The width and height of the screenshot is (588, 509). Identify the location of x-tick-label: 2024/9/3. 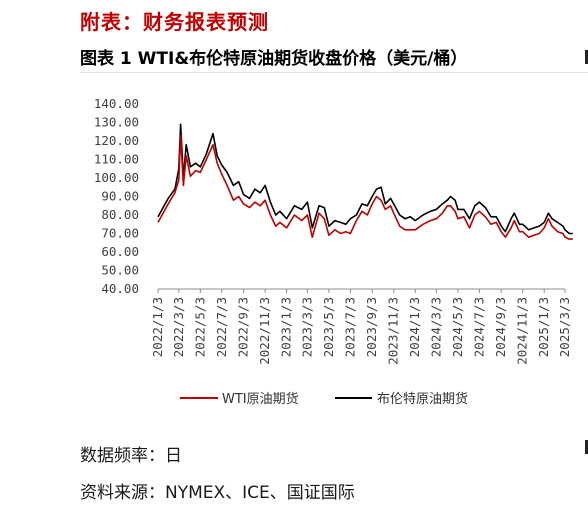
(500, 327).